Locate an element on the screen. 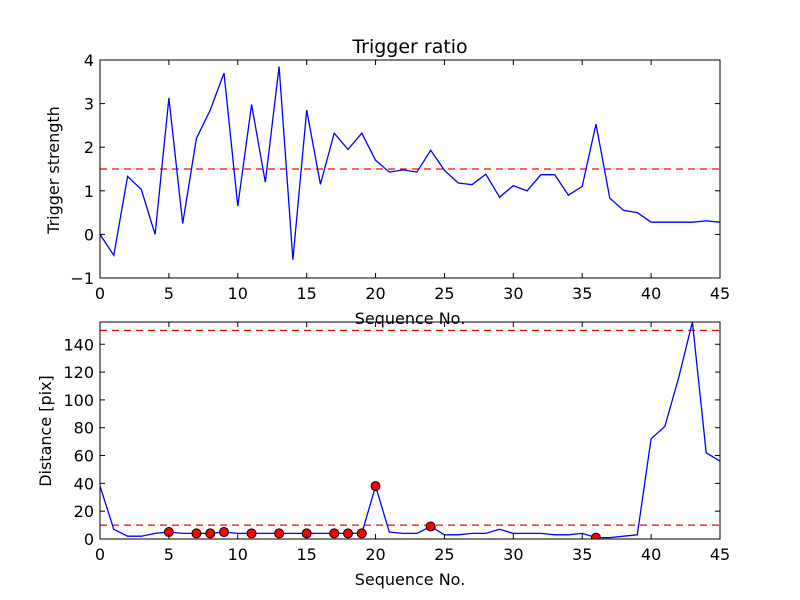 The width and height of the screenshot is (800, 600). y-tick-label: 2 is located at coordinates (89, 147).